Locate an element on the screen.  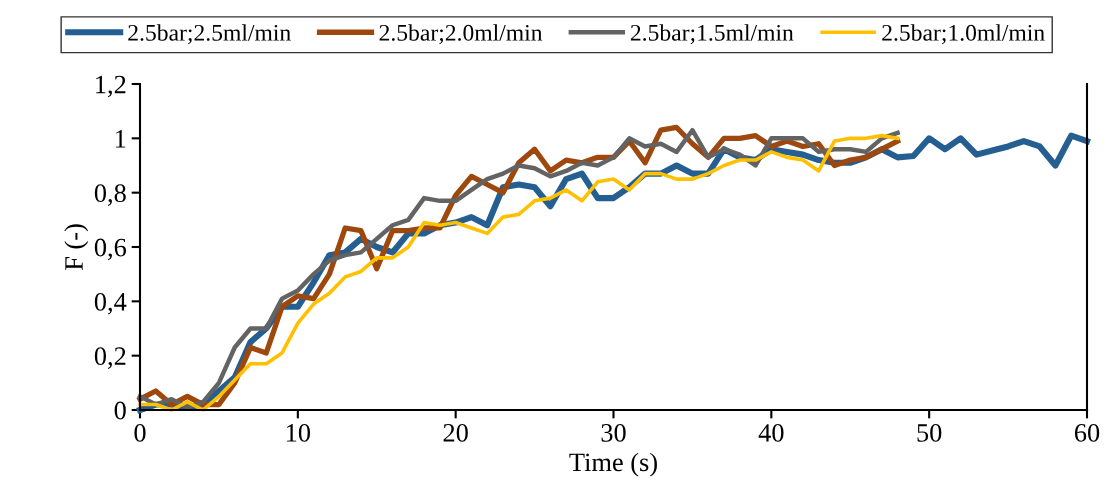
x-tick-label: 40 is located at coordinates (771, 432).